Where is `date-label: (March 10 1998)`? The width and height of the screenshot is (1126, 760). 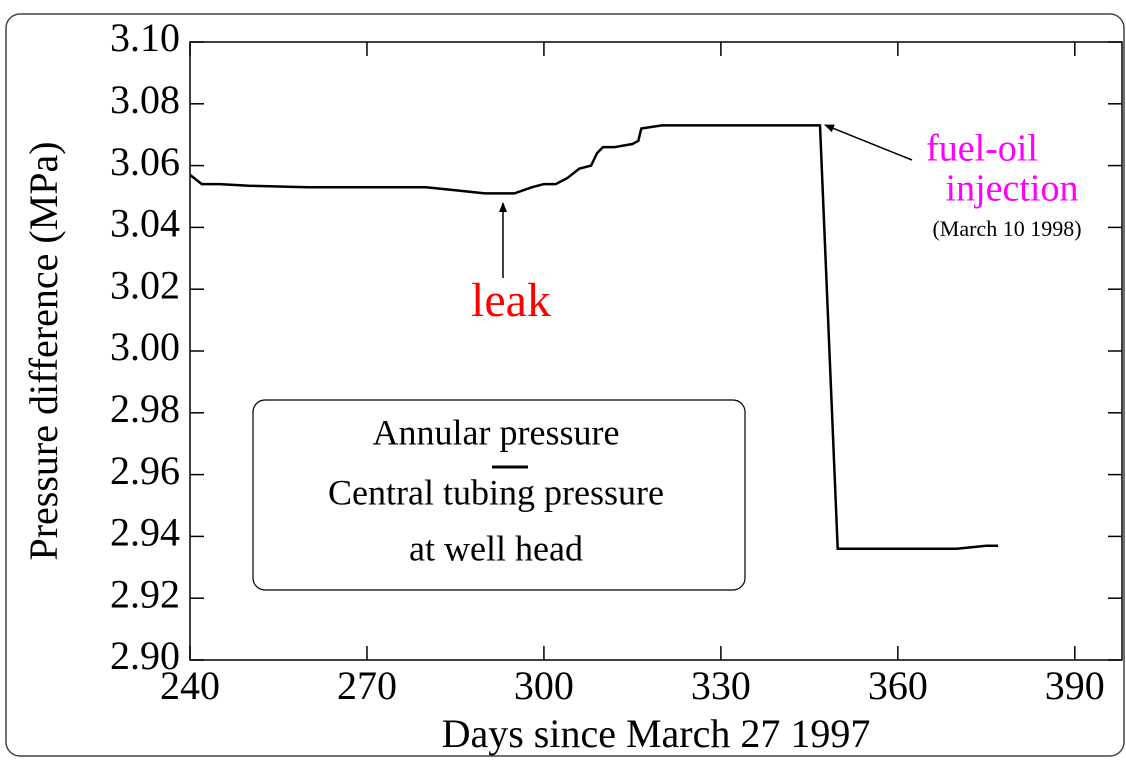
date-label: (March 10 1998) is located at coordinates (1006, 228).